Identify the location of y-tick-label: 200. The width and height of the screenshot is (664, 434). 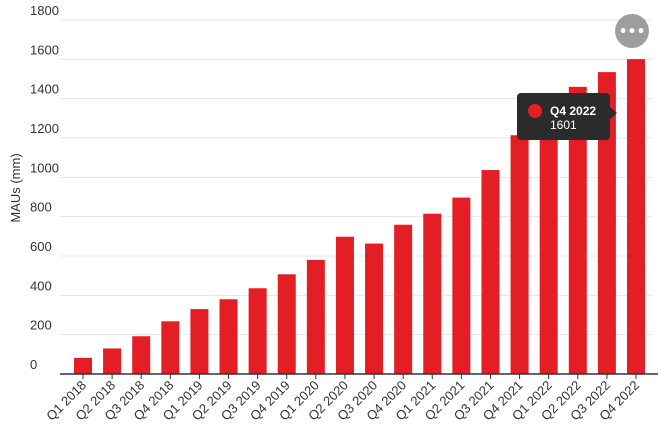
(41, 325).